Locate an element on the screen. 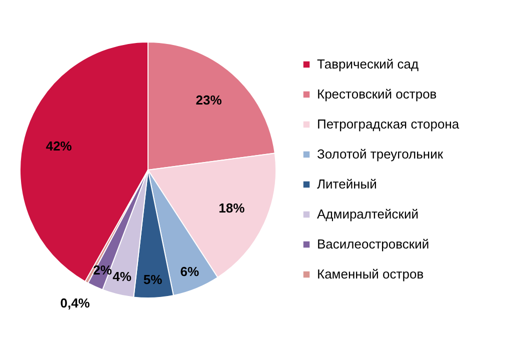  data-label: 4% is located at coordinates (122, 276).